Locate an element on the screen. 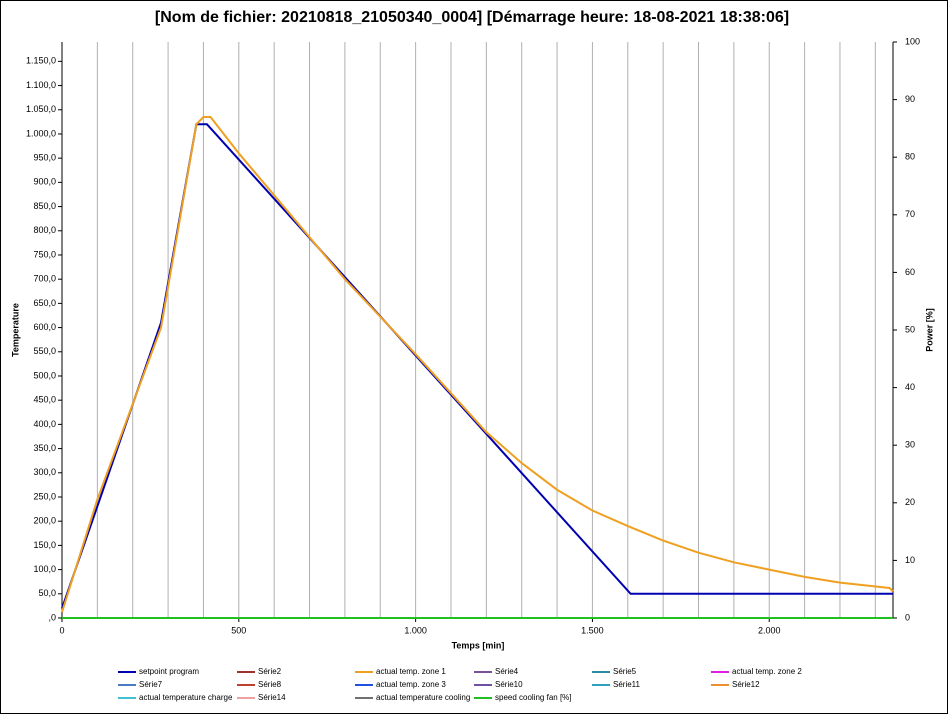 The image size is (949, 720). y2-tick-label: 60 is located at coordinates (910, 272).